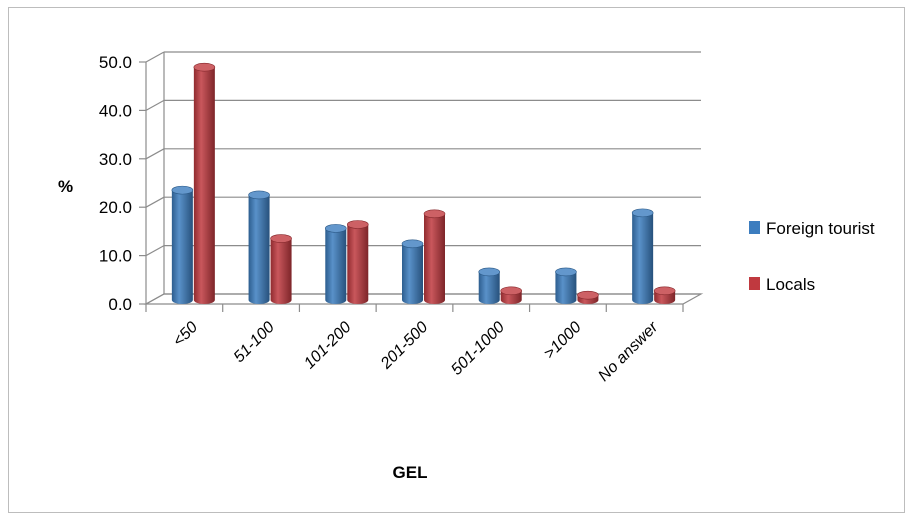 Image resolution: width=915 pixels, height=521 pixels. I want to click on legend-label: Foreign tourist, so click(820, 228).